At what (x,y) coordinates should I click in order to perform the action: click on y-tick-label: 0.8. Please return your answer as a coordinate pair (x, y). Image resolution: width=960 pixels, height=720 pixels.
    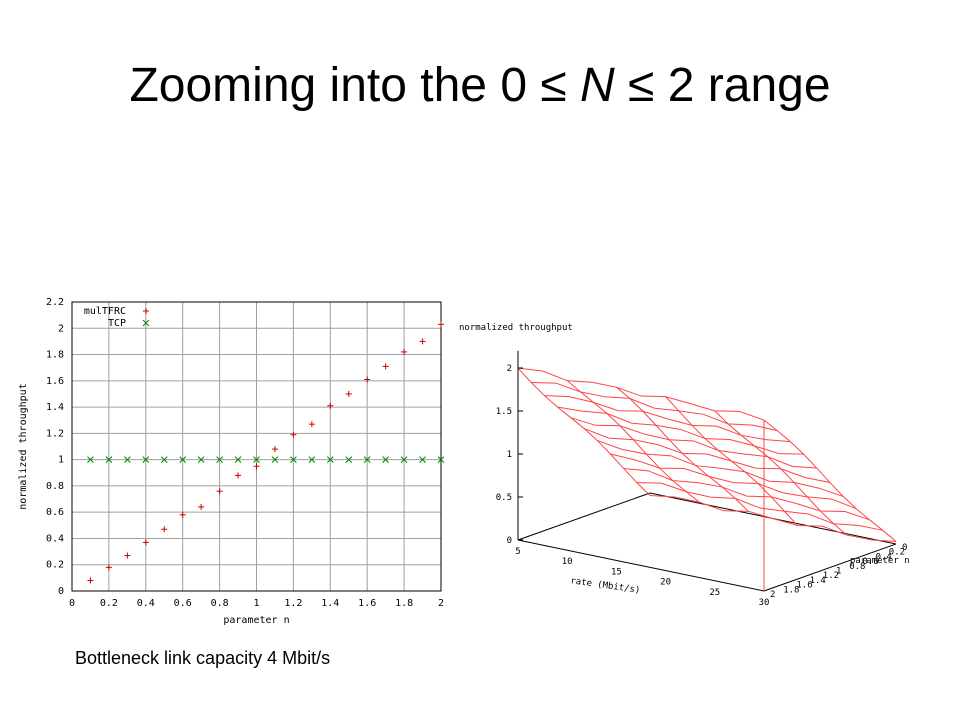
    Looking at the image, I should click on (55, 486).